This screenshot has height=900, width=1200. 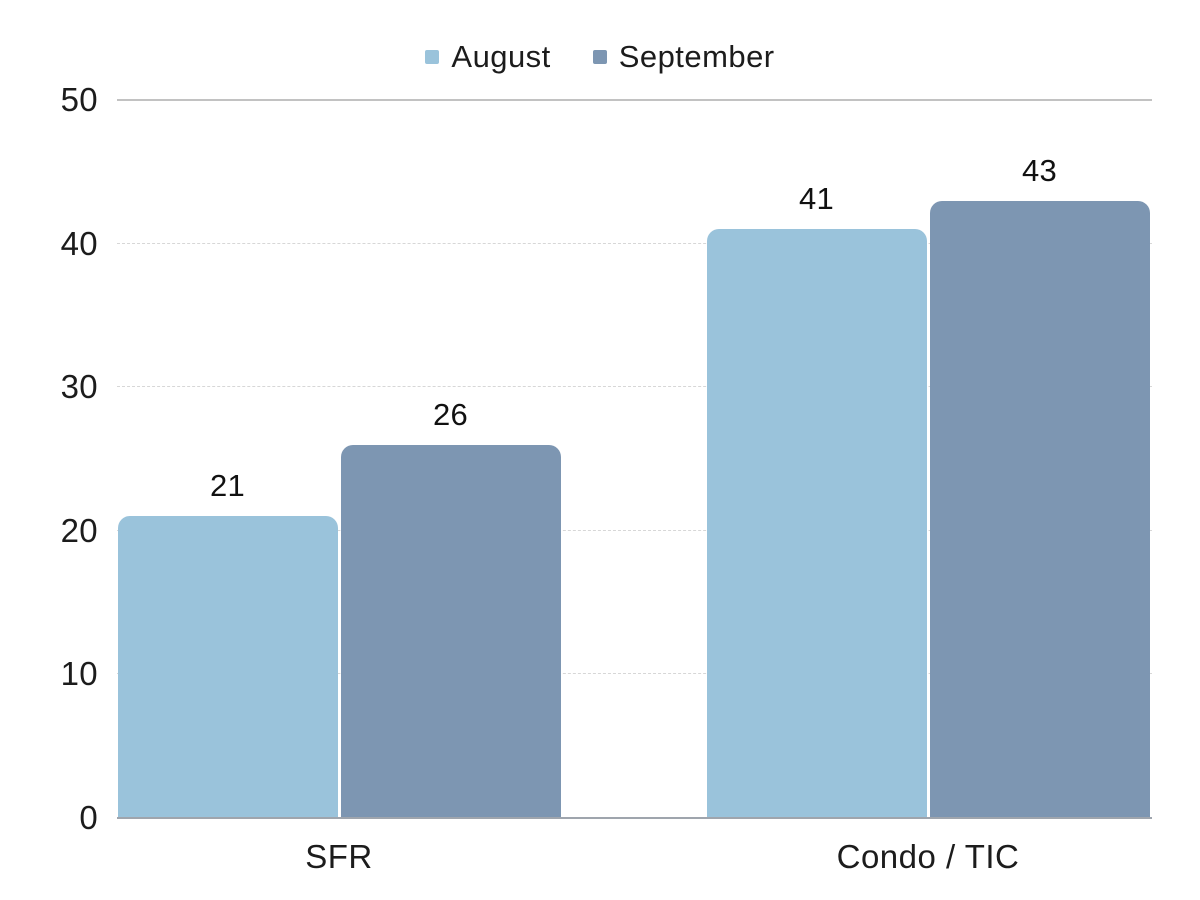 I want to click on legend-item-september: September, so click(x=683, y=57).